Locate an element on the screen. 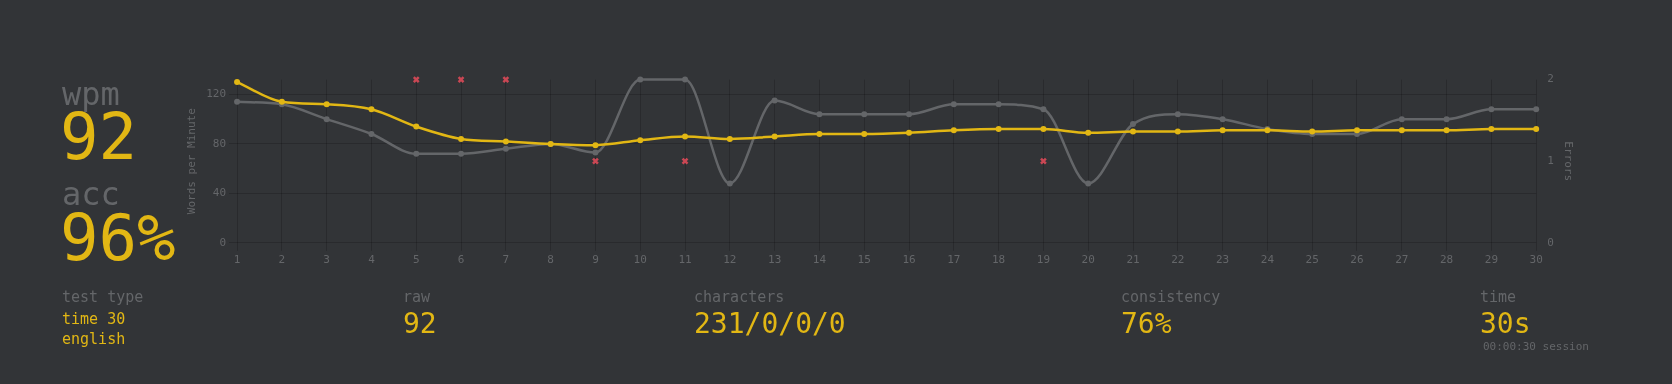  text: time 30 is located at coordinates (94, 319).